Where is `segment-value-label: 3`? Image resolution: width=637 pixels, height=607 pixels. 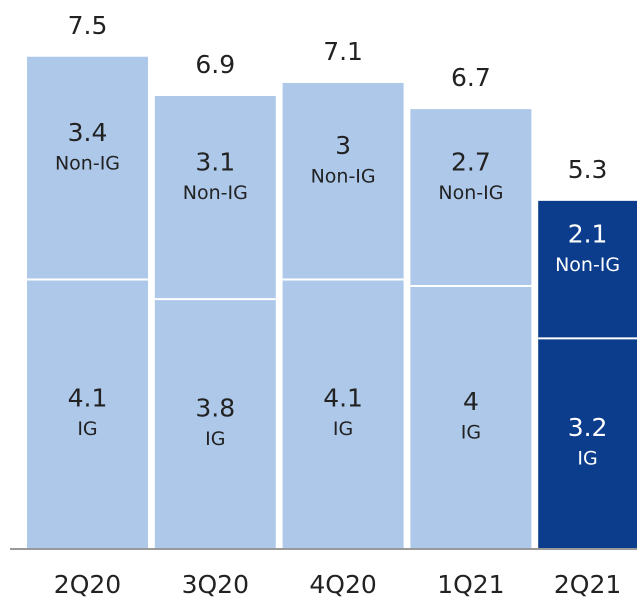 segment-value-label: 3 is located at coordinates (343, 145).